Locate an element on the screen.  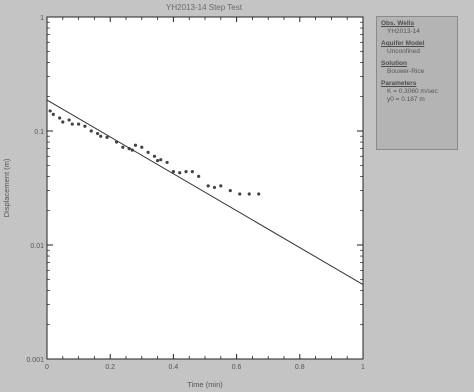
legend-line: YH2013-14 is located at coordinates (403, 31).